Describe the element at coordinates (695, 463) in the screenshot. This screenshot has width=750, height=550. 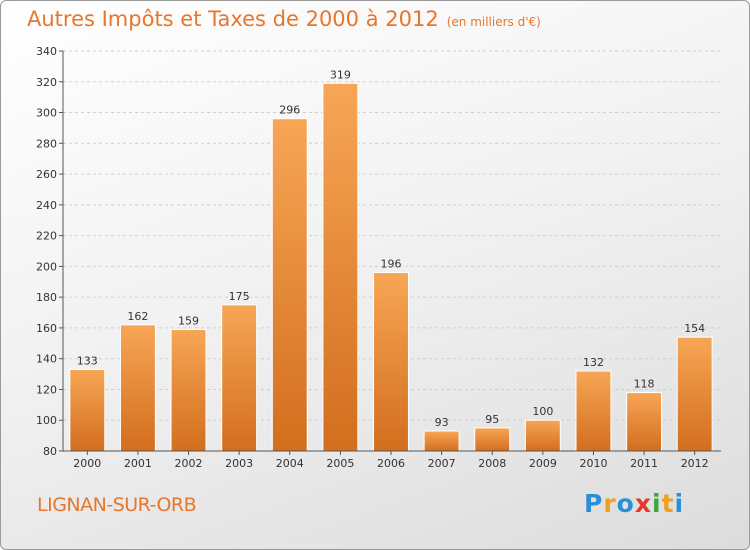
I see `x-tick-label: 2012` at that location.